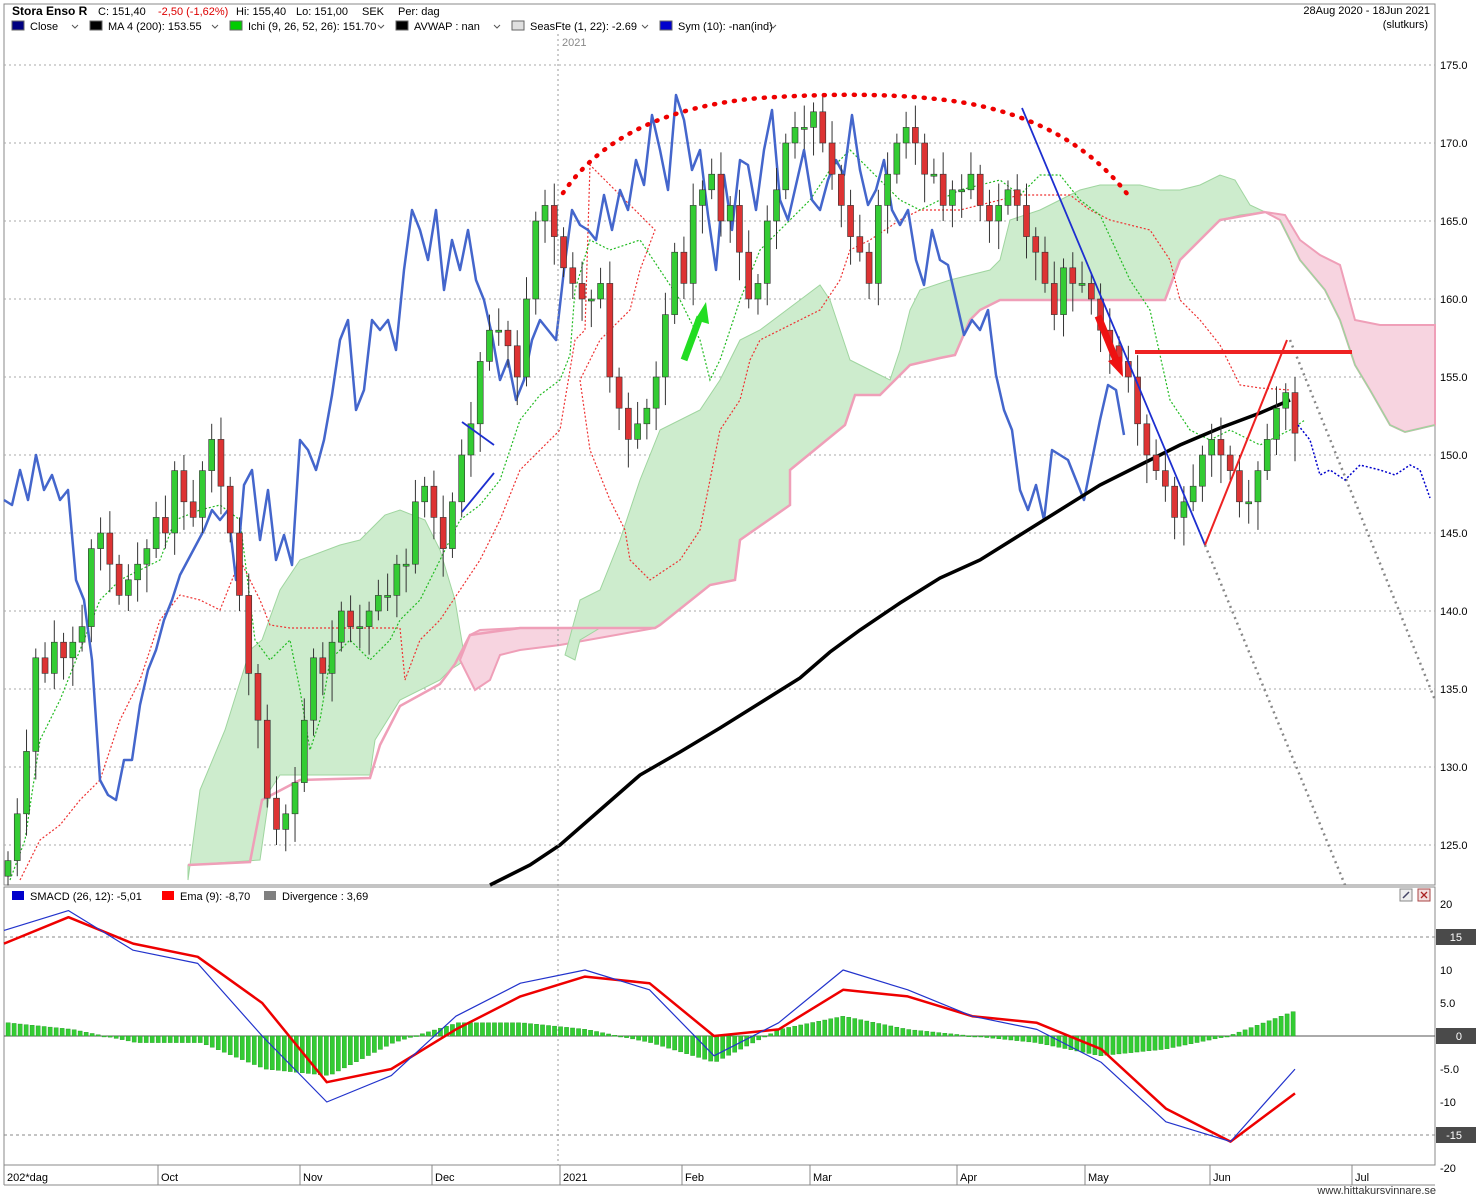  Describe the element at coordinates (1454, 378) in the screenshot. I see `y-tick-label: 155.0` at that location.